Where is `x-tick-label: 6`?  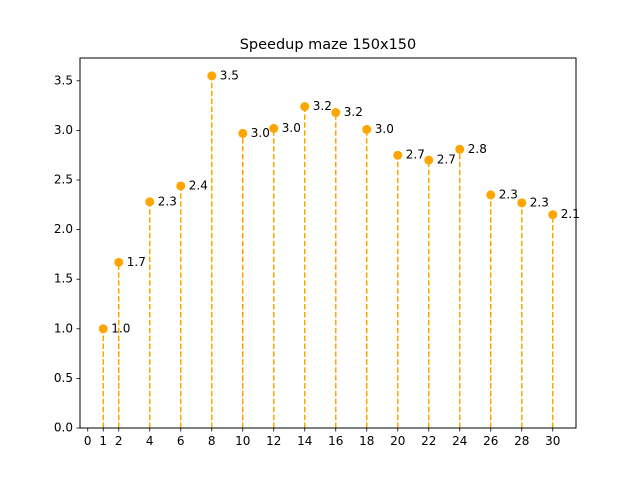
x-tick-label: 6 is located at coordinates (181, 441).